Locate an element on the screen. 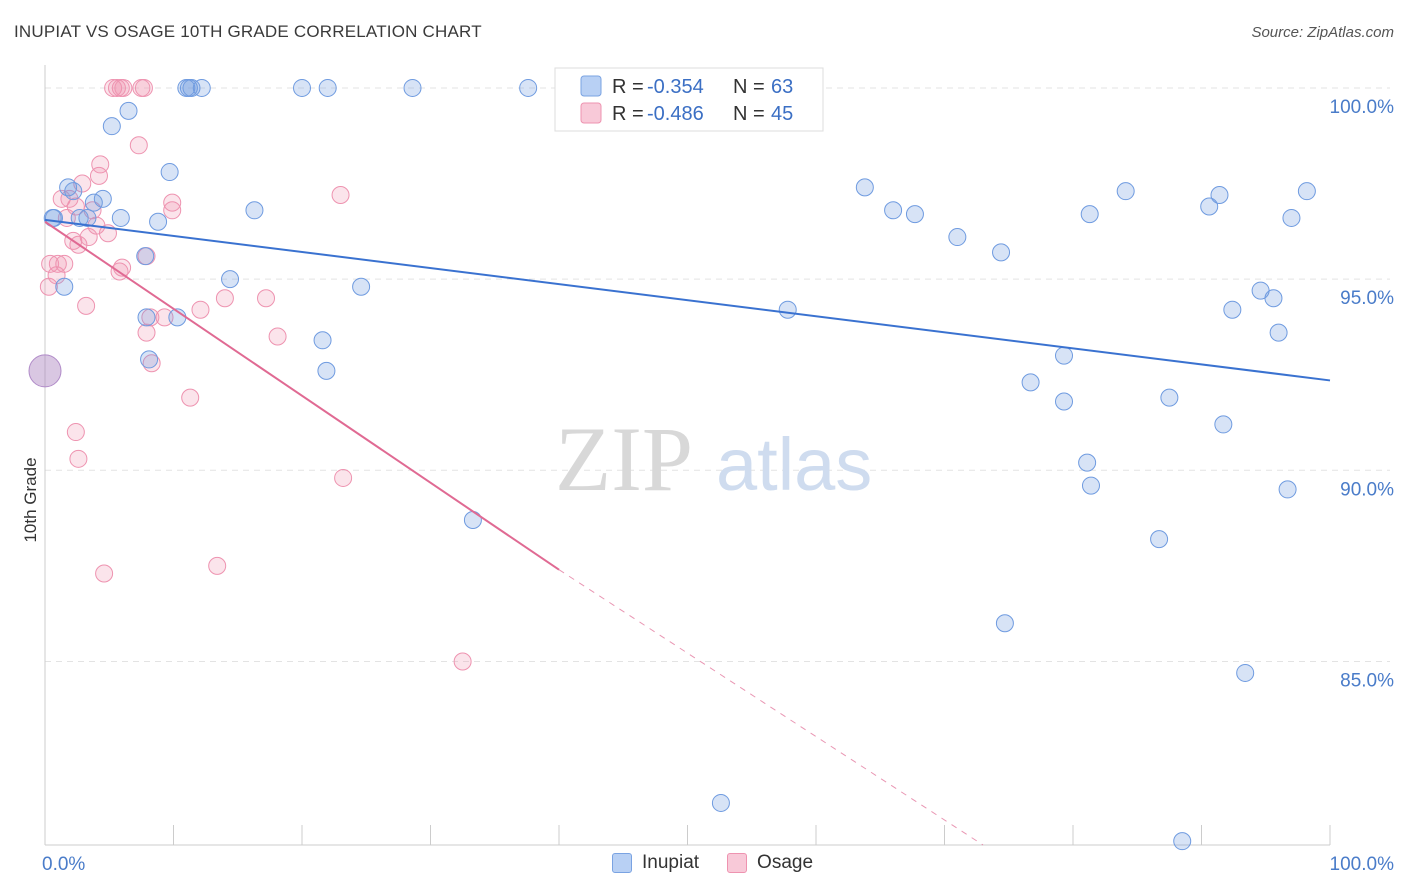 Image resolution: width=1406 pixels, height=892 pixels. watermark: ZIP atlas is located at coordinates (713, 459).